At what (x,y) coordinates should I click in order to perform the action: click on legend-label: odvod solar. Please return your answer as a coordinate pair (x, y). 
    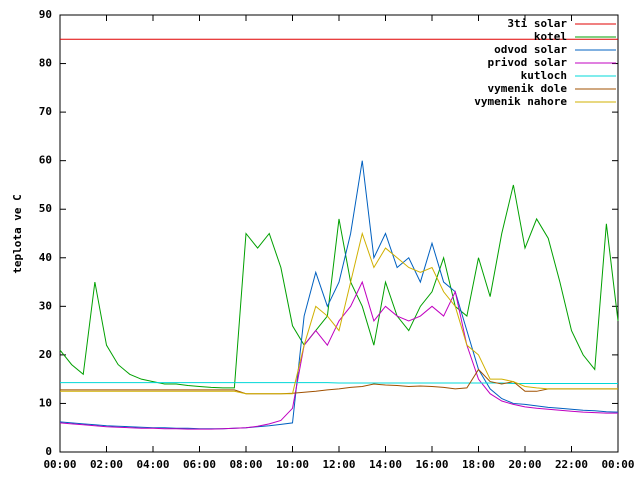
    Looking at the image, I should click on (530, 49).